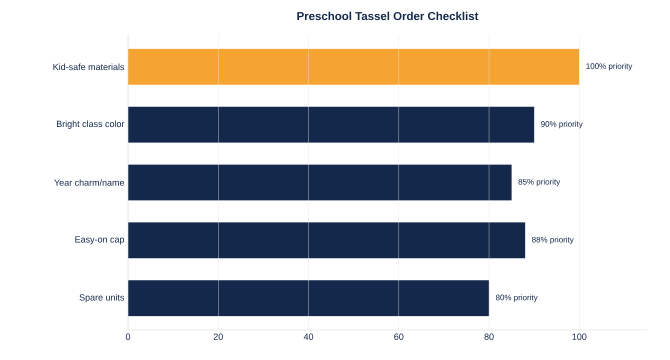  What do you see at coordinates (102, 298) in the screenshot?
I see `y-tick-label: Spare units` at bounding box center [102, 298].